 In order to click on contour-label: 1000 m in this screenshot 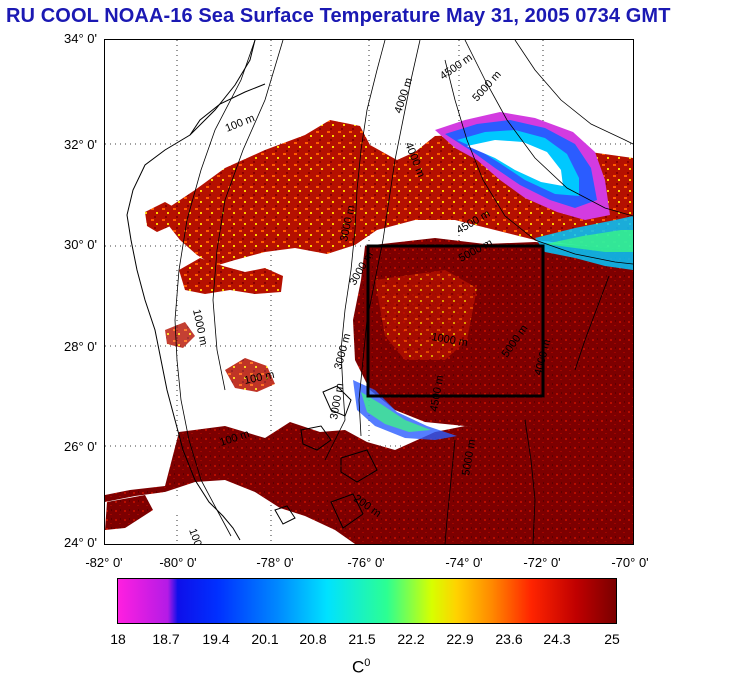, I will do `click(199, 327)`.